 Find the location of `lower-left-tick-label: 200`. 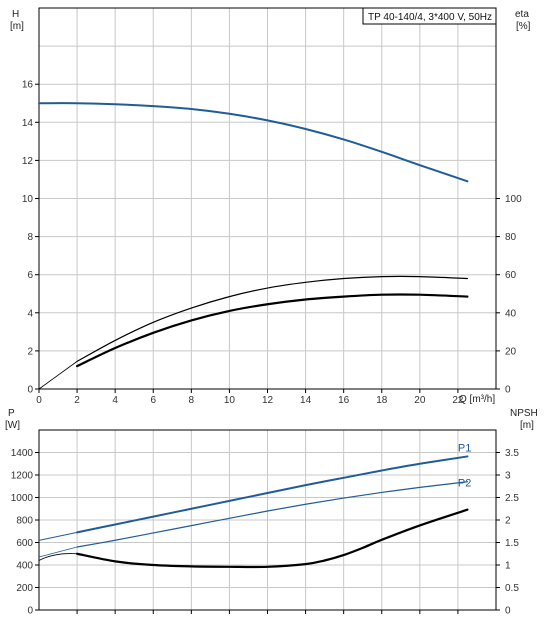

lower-left-tick-label: 200 is located at coordinates (24, 588).